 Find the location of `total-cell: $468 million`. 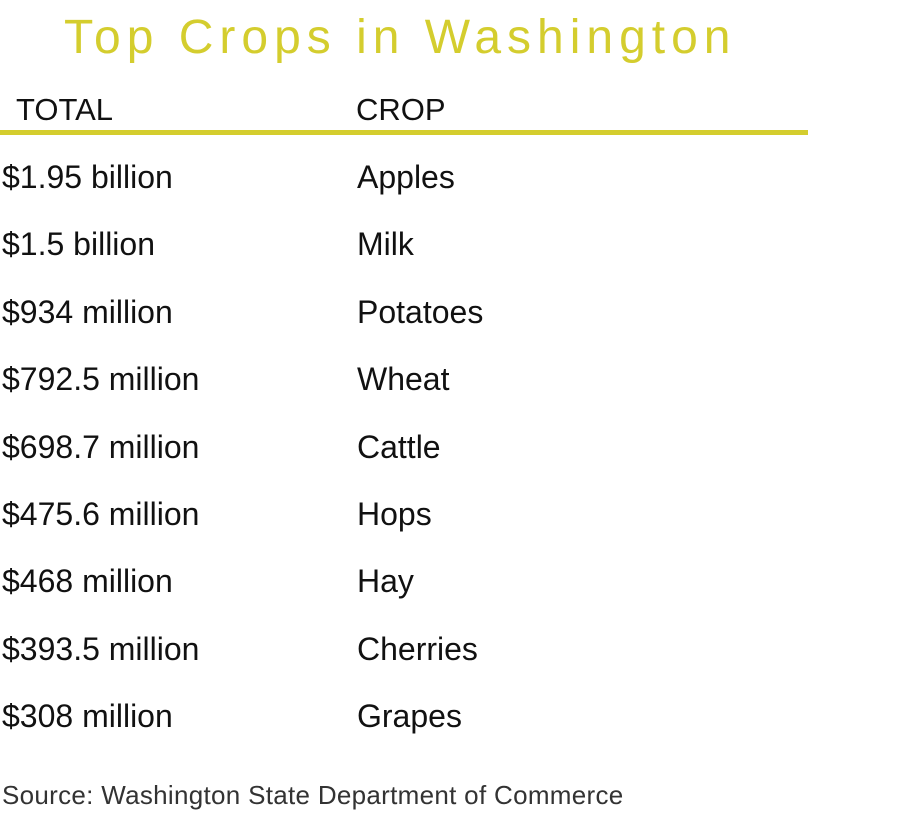

total-cell: $468 million is located at coordinates (87, 581).